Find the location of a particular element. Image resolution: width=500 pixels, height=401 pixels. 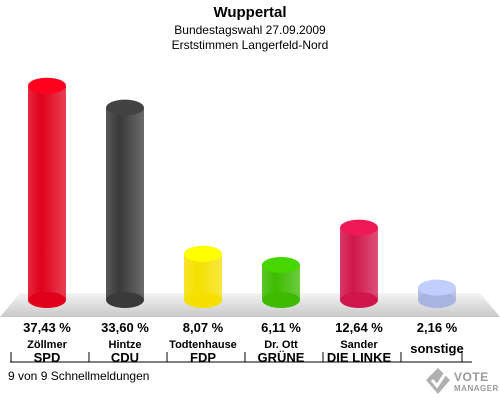

footer-status: 9 von 9 Schnellmeldungen is located at coordinates (79, 376).